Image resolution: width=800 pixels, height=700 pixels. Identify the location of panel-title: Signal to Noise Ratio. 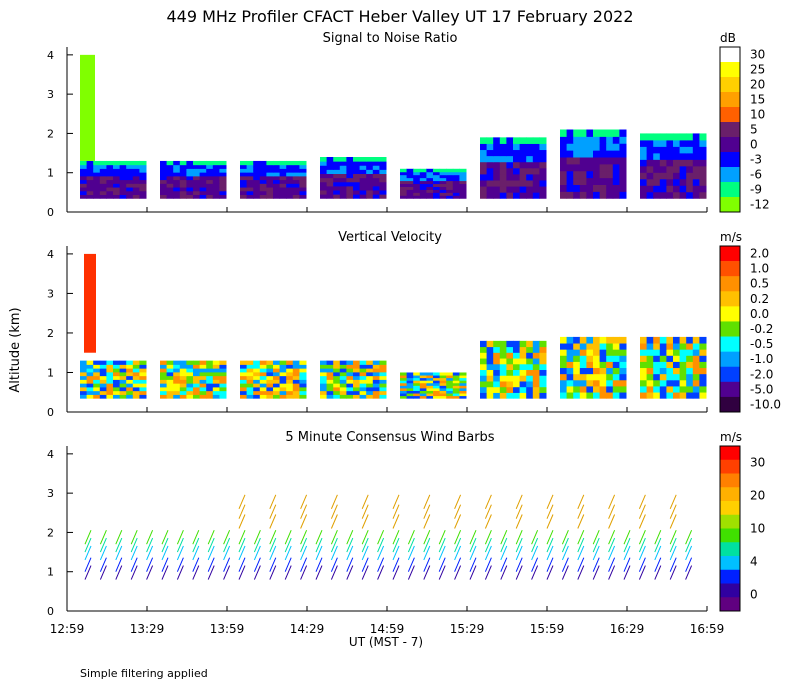
(390, 38).